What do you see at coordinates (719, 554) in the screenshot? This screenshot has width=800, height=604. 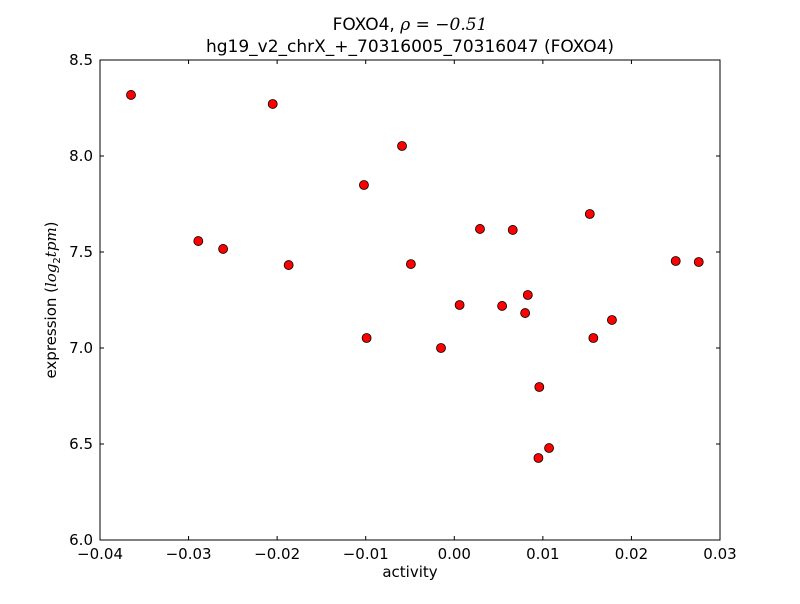 I see `x-tick-label: 0.03` at bounding box center [719, 554].